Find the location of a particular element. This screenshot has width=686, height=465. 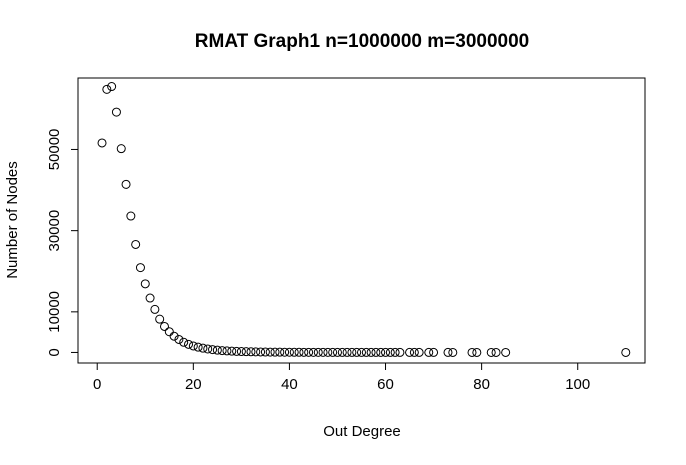

y-tick-label: 30000 is located at coordinates (54, 231).